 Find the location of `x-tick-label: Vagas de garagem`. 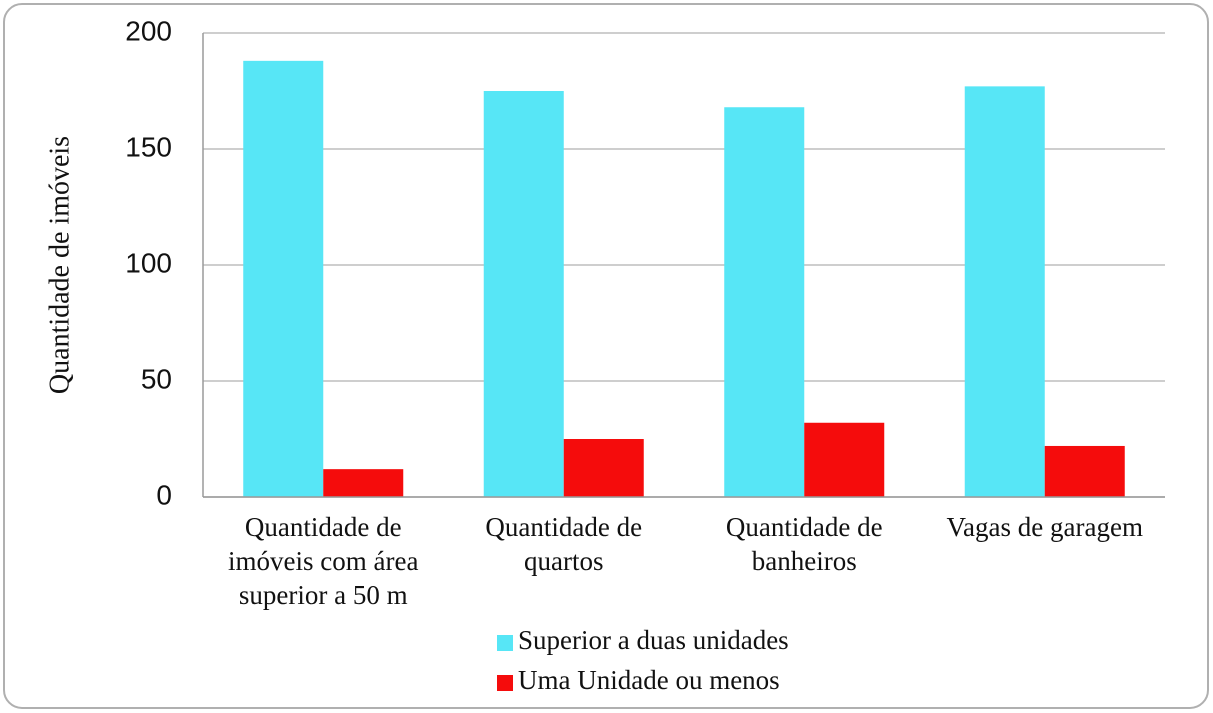

x-tick-label: Vagas de garagem is located at coordinates (1044, 527).